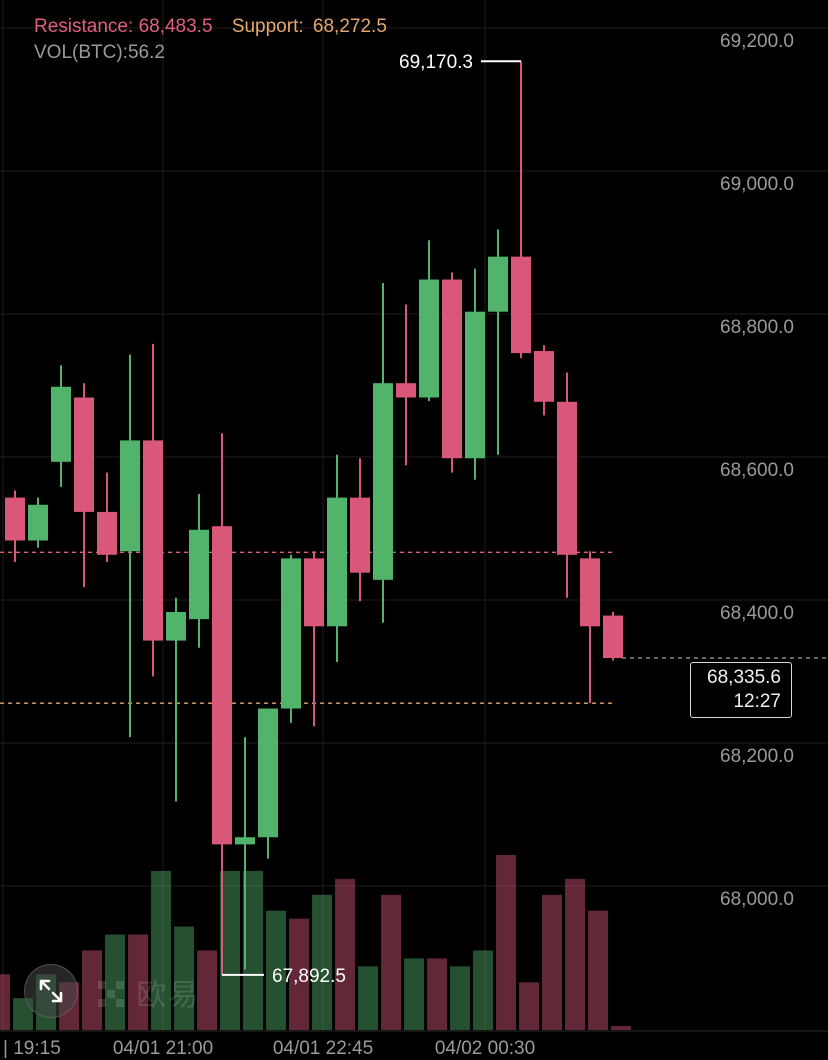 The width and height of the screenshot is (828, 1060). What do you see at coordinates (757, 184) in the screenshot?
I see `y-tick-label: 69,000.0` at bounding box center [757, 184].